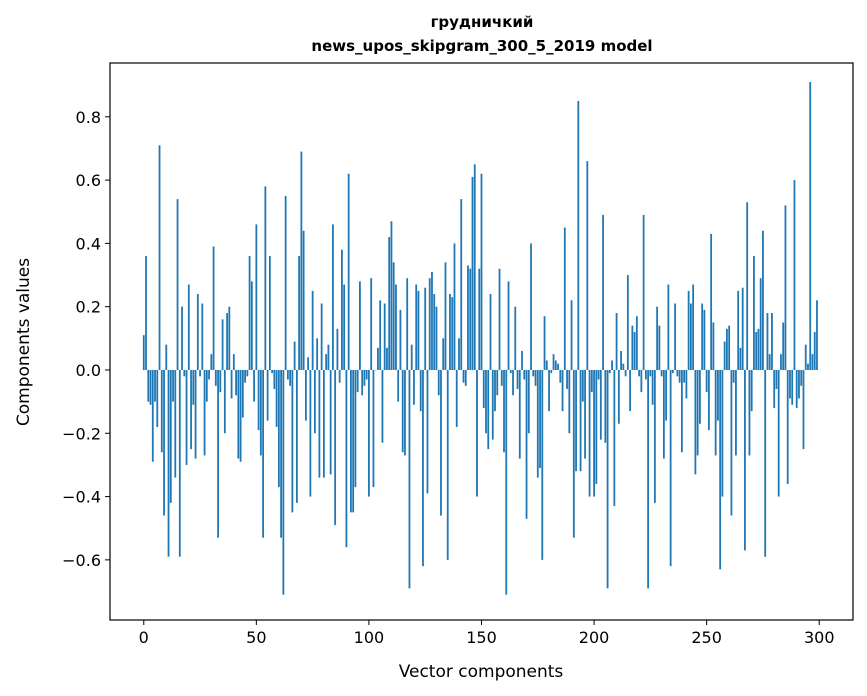 The width and height of the screenshot is (867, 696). What do you see at coordinates (481, 672) in the screenshot?
I see `x-axis-label: Vector components` at bounding box center [481, 672].